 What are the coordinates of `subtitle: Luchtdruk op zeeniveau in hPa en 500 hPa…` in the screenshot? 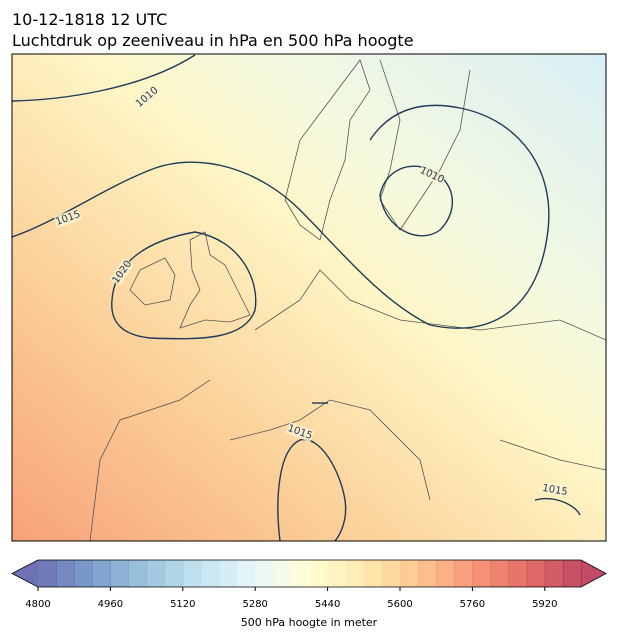 It's located at (213, 40).